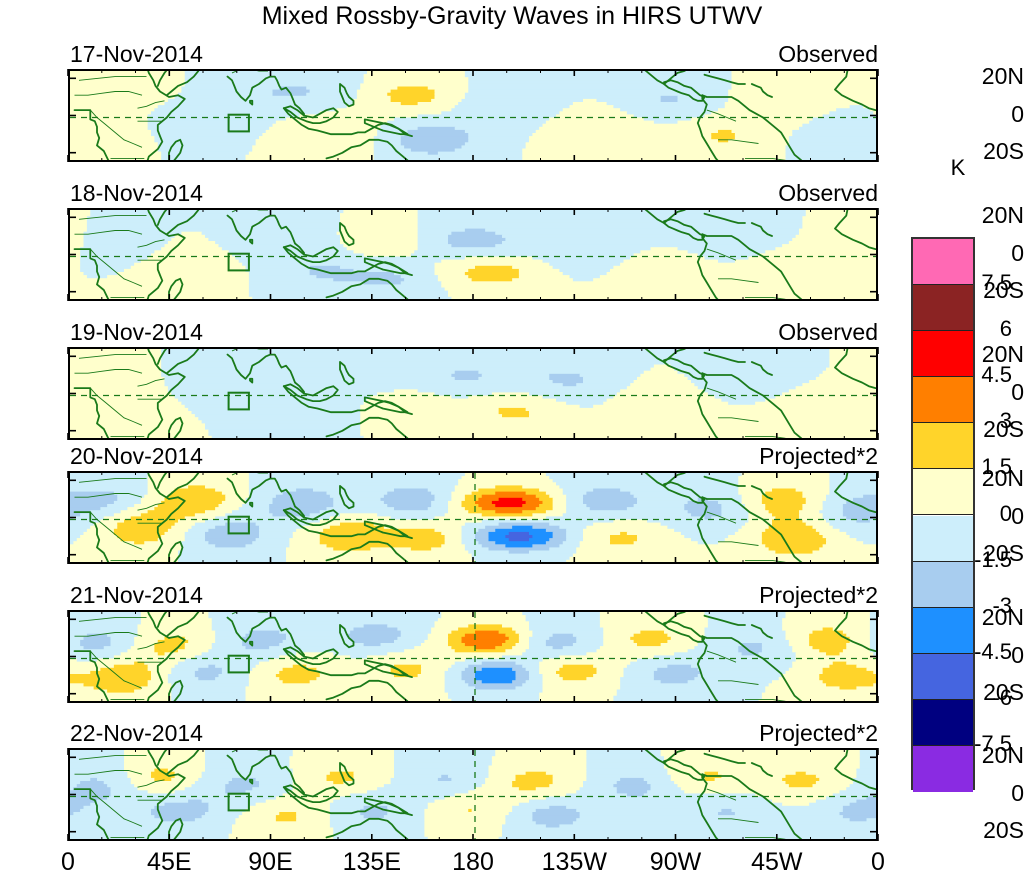 This screenshot has width=1024, height=890. What do you see at coordinates (996, 375) in the screenshot?
I see `colorbar-tick-label: 4.5` at bounding box center [996, 375].